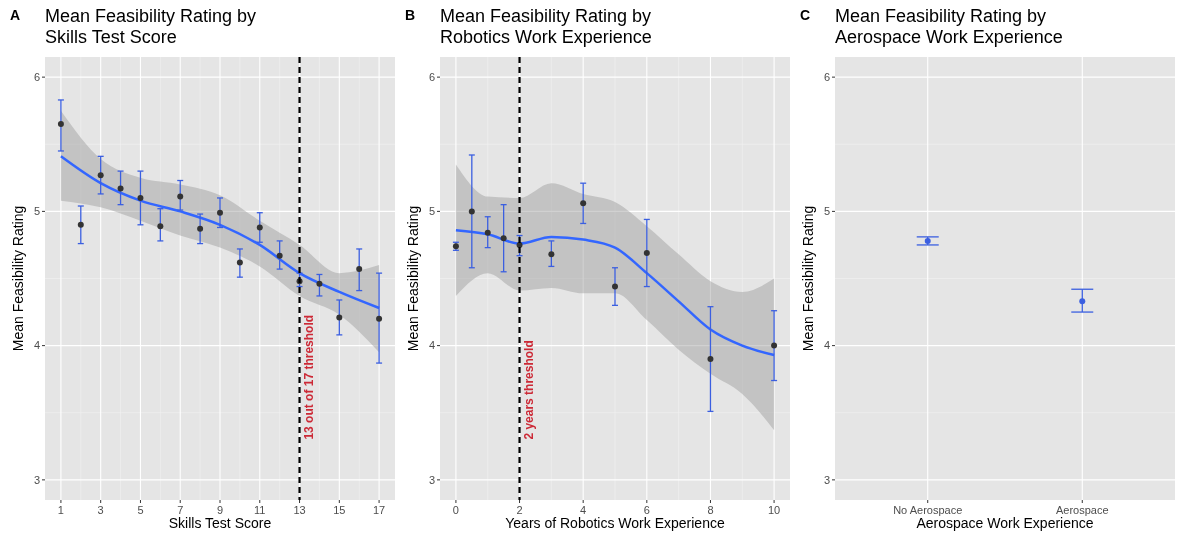 The height and width of the screenshot is (533, 1177). Describe the element at coordinates (151, 26) in the screenshot. I see `chart-title: Mean Feasibility Rating by Skills Test Score` at that location.